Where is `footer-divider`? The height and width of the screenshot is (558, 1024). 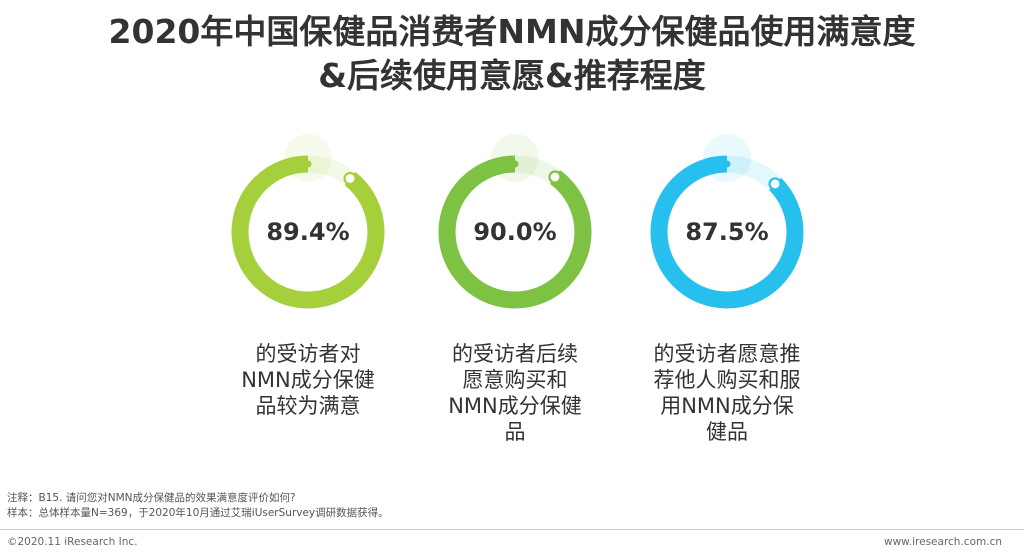
footer-divider is located at coordinates (512, 529).